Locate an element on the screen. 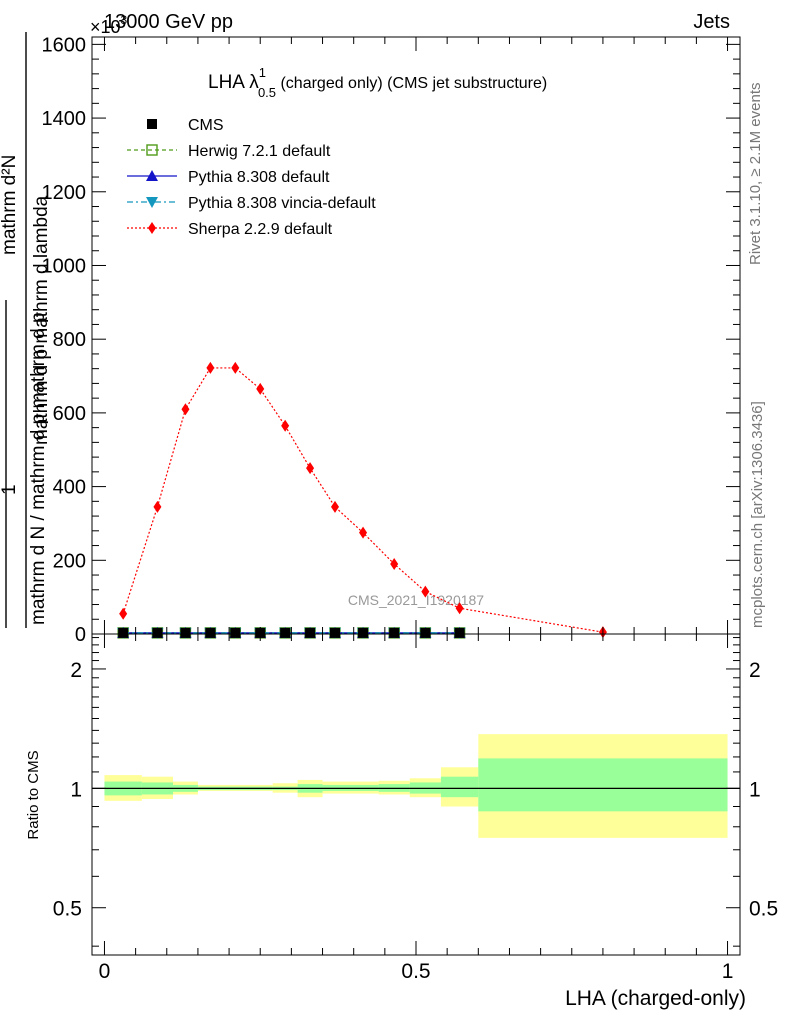 The image size is (786, 1024). multiplier-exponent: 3 is located at coordinates (124, 20).